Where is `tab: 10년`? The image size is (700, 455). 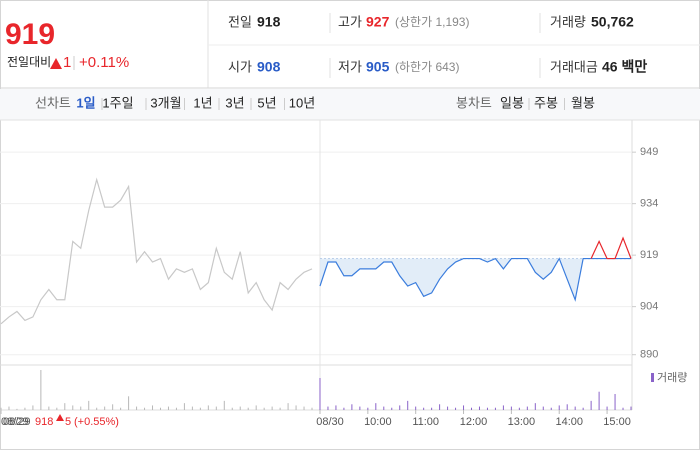 tab: 10년 is located at coordinates (302, 102).